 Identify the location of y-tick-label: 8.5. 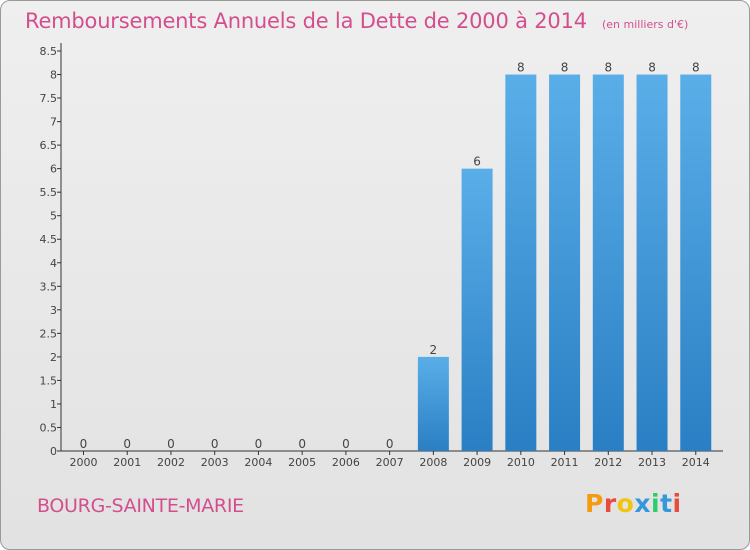
(49, 51).